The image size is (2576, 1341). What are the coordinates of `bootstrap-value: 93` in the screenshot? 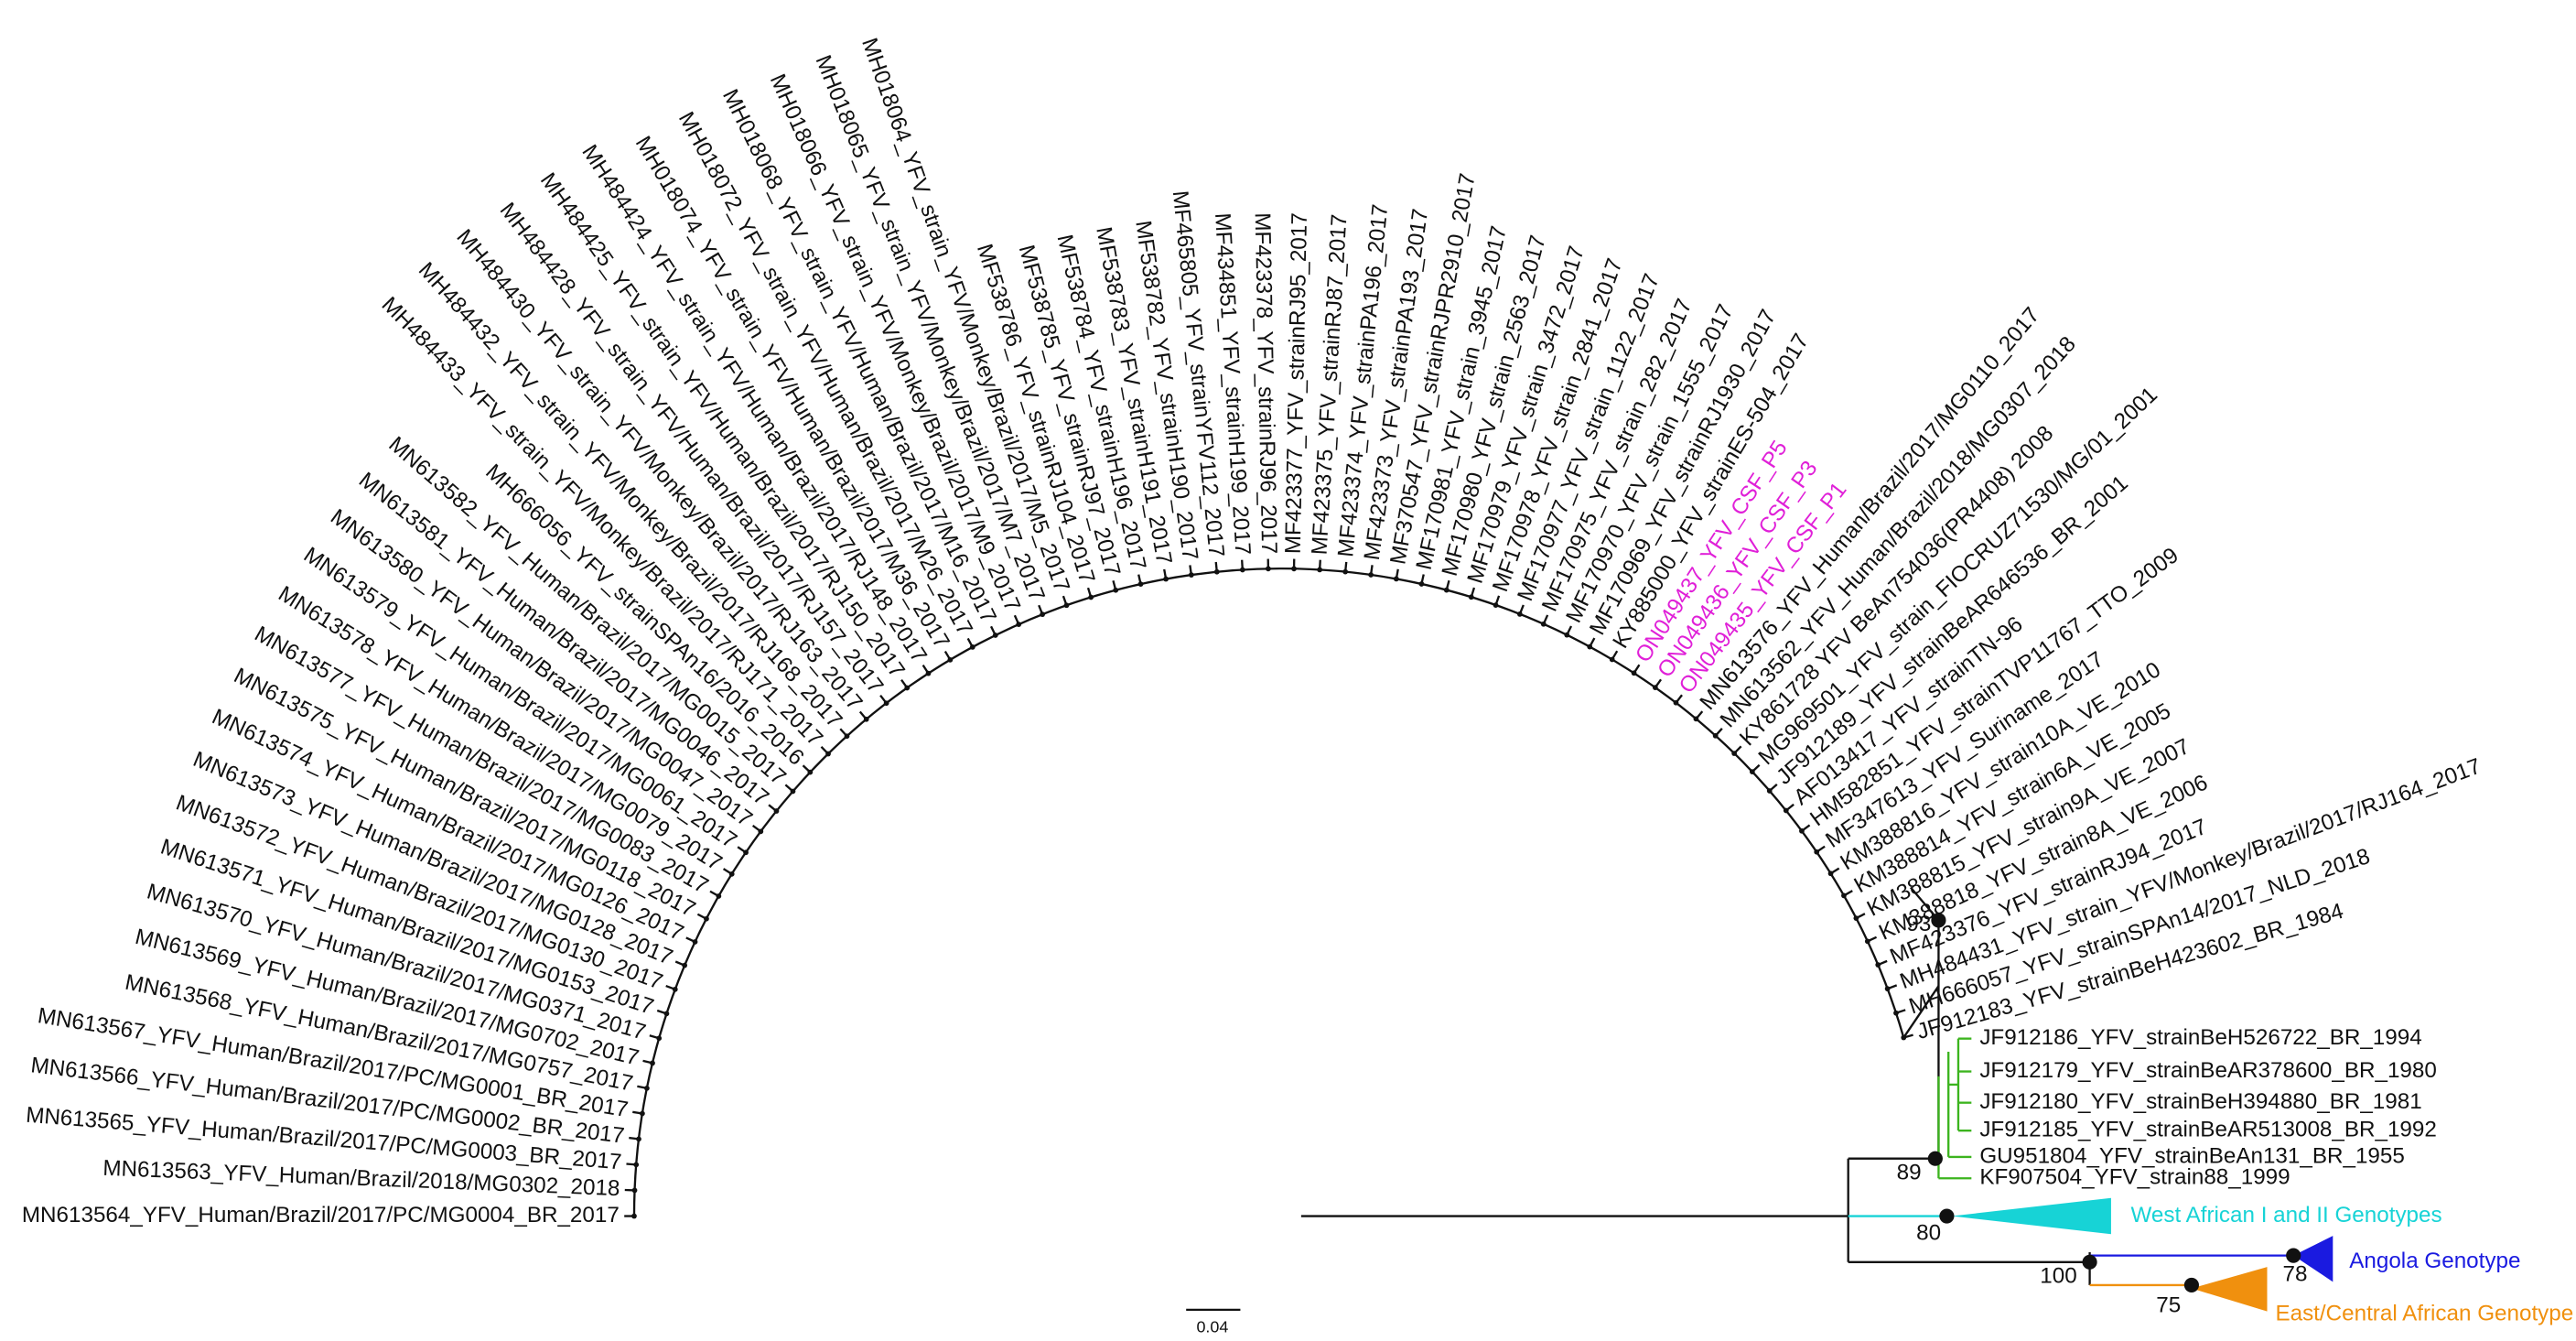 It's located at (1918, 924).